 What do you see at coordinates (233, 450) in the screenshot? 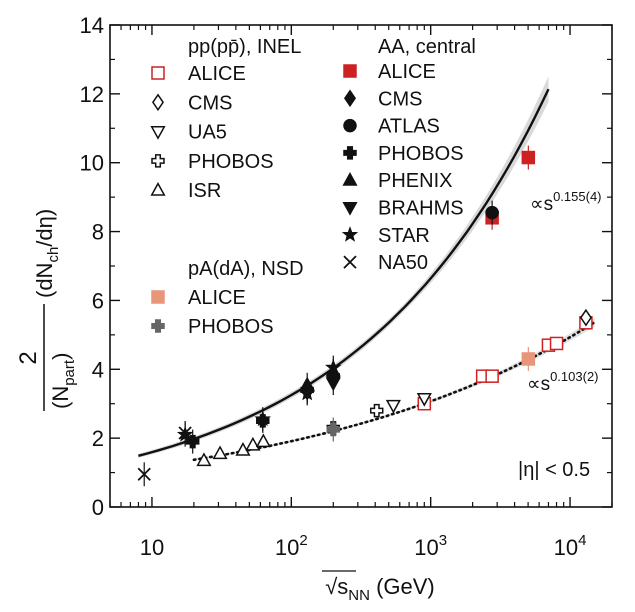
I see `series-pp-isr` at bounding box center [233, 450].